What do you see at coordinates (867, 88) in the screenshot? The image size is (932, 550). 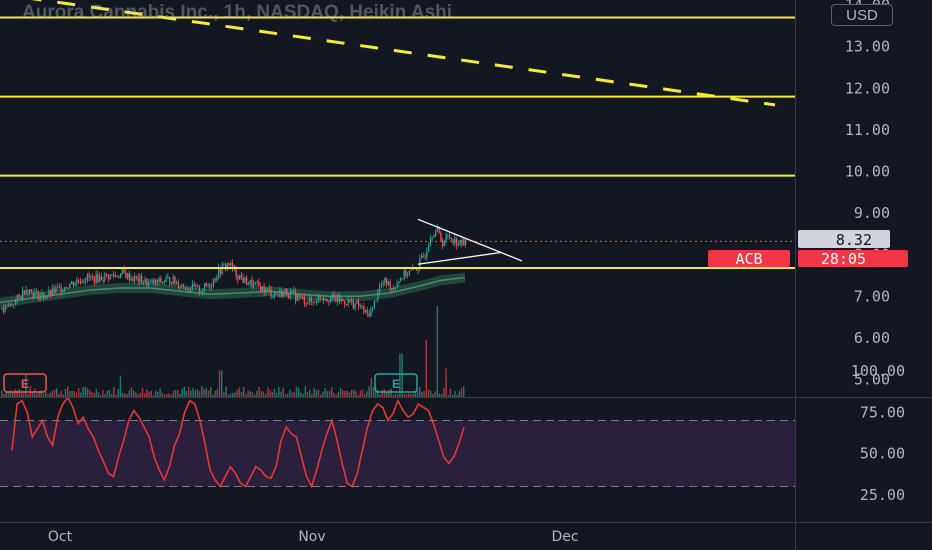 I see `price-tick-label: 12.00` at bounding box center [867, 88].